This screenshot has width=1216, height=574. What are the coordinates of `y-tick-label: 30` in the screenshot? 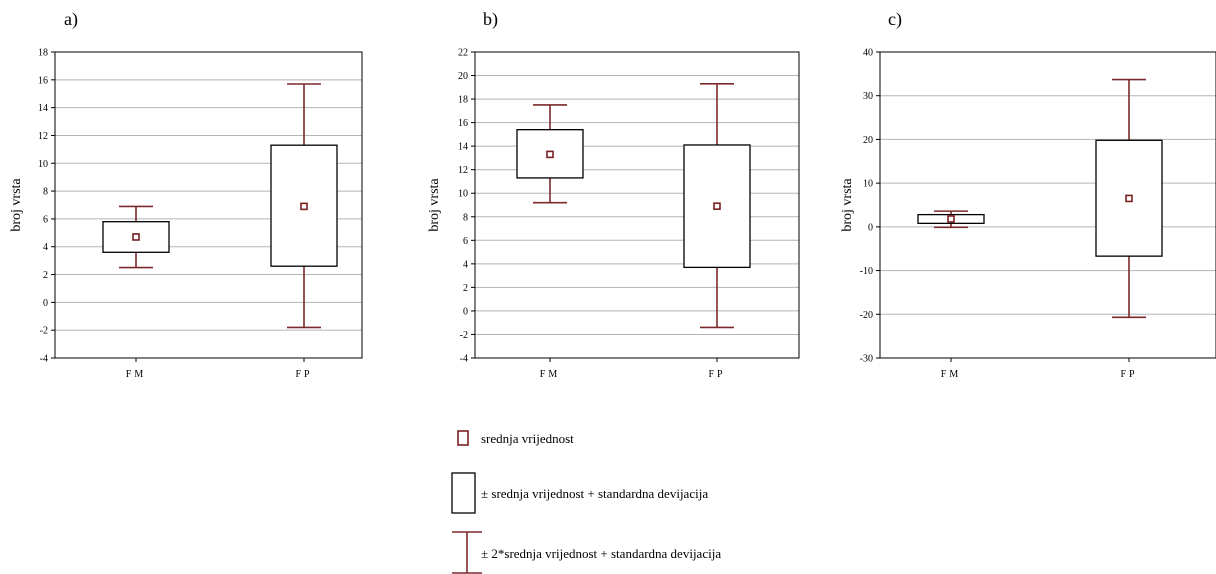 It's located at (868, 96).